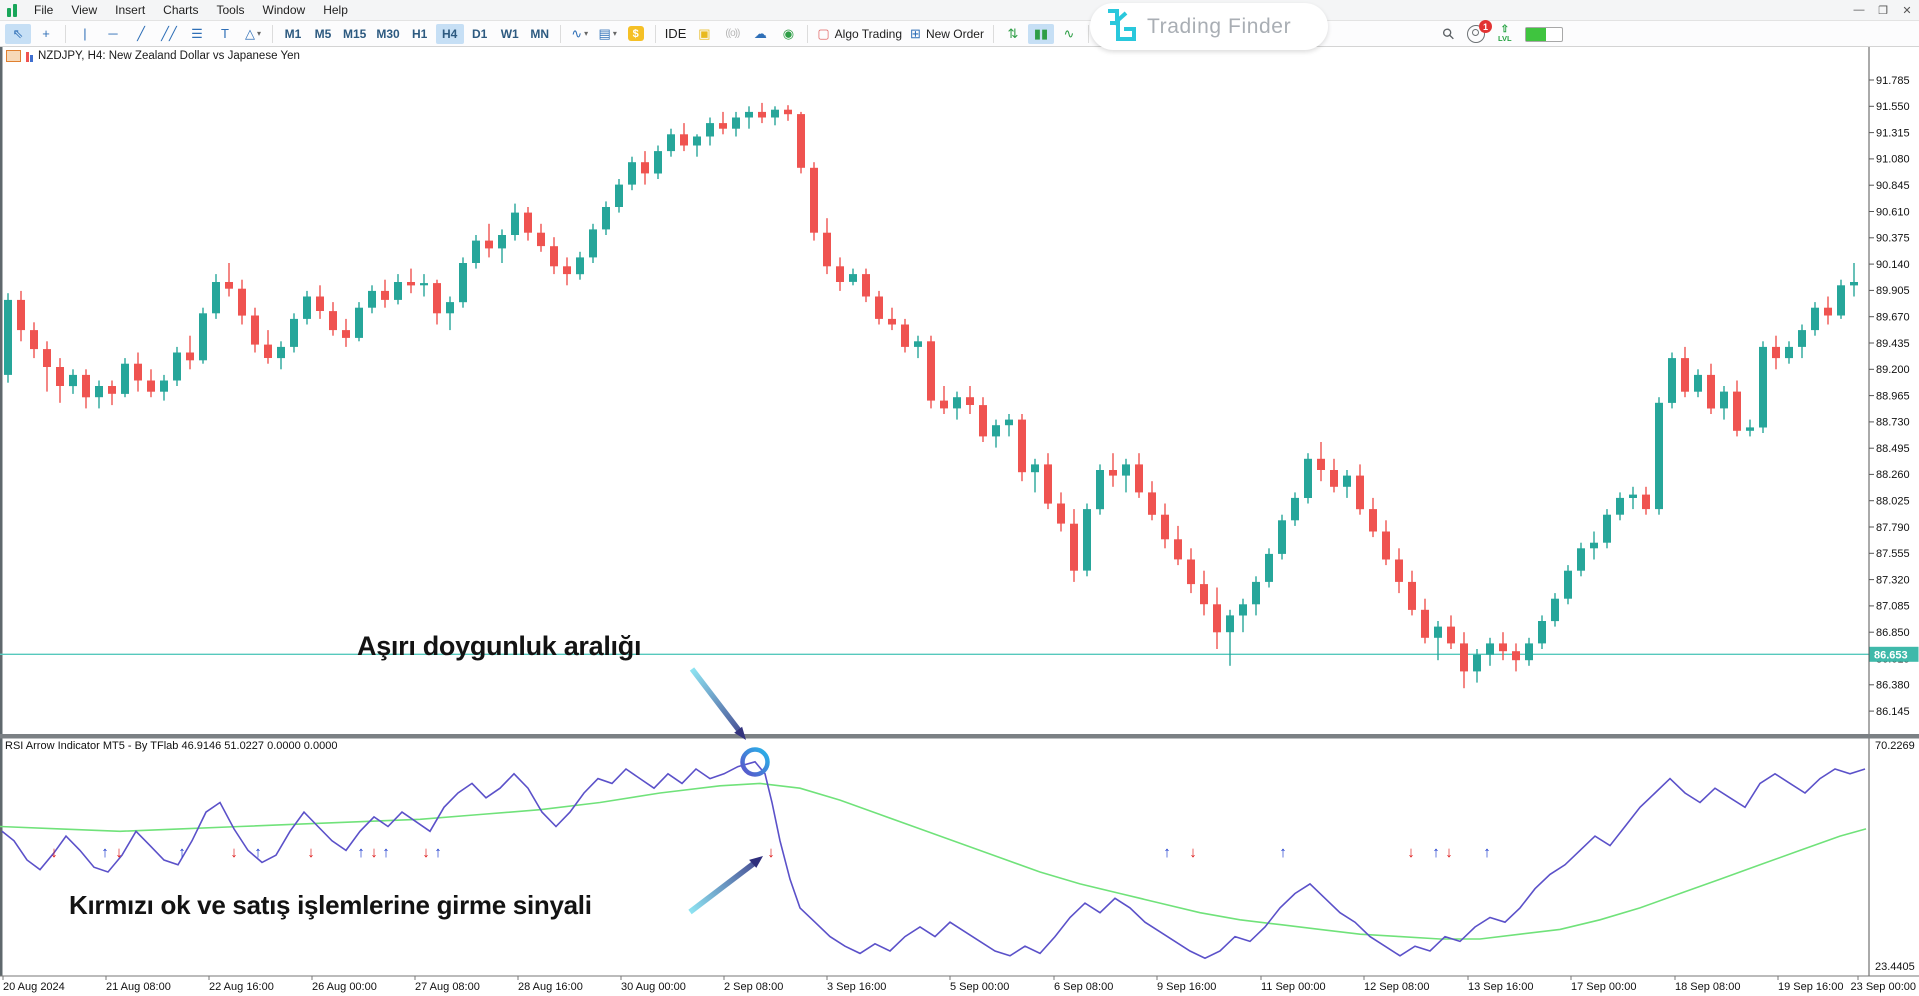  I want to click on horizontal-line-tool-icon: ─, so click(113, 33).